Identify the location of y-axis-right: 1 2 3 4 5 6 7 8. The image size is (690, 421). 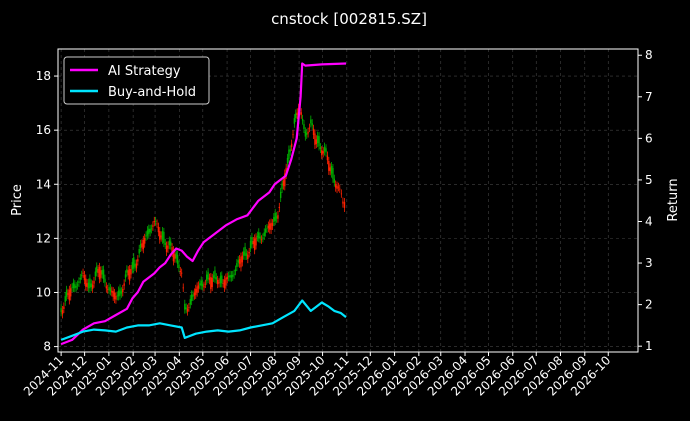
(645, 200).